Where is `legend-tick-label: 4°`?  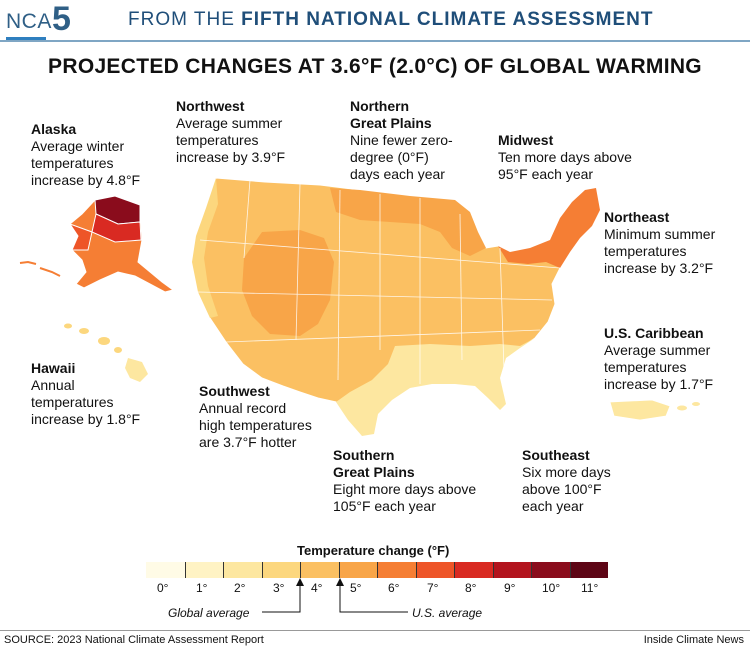 legend-tick-label: 4° is located at coordinates (317, 588).